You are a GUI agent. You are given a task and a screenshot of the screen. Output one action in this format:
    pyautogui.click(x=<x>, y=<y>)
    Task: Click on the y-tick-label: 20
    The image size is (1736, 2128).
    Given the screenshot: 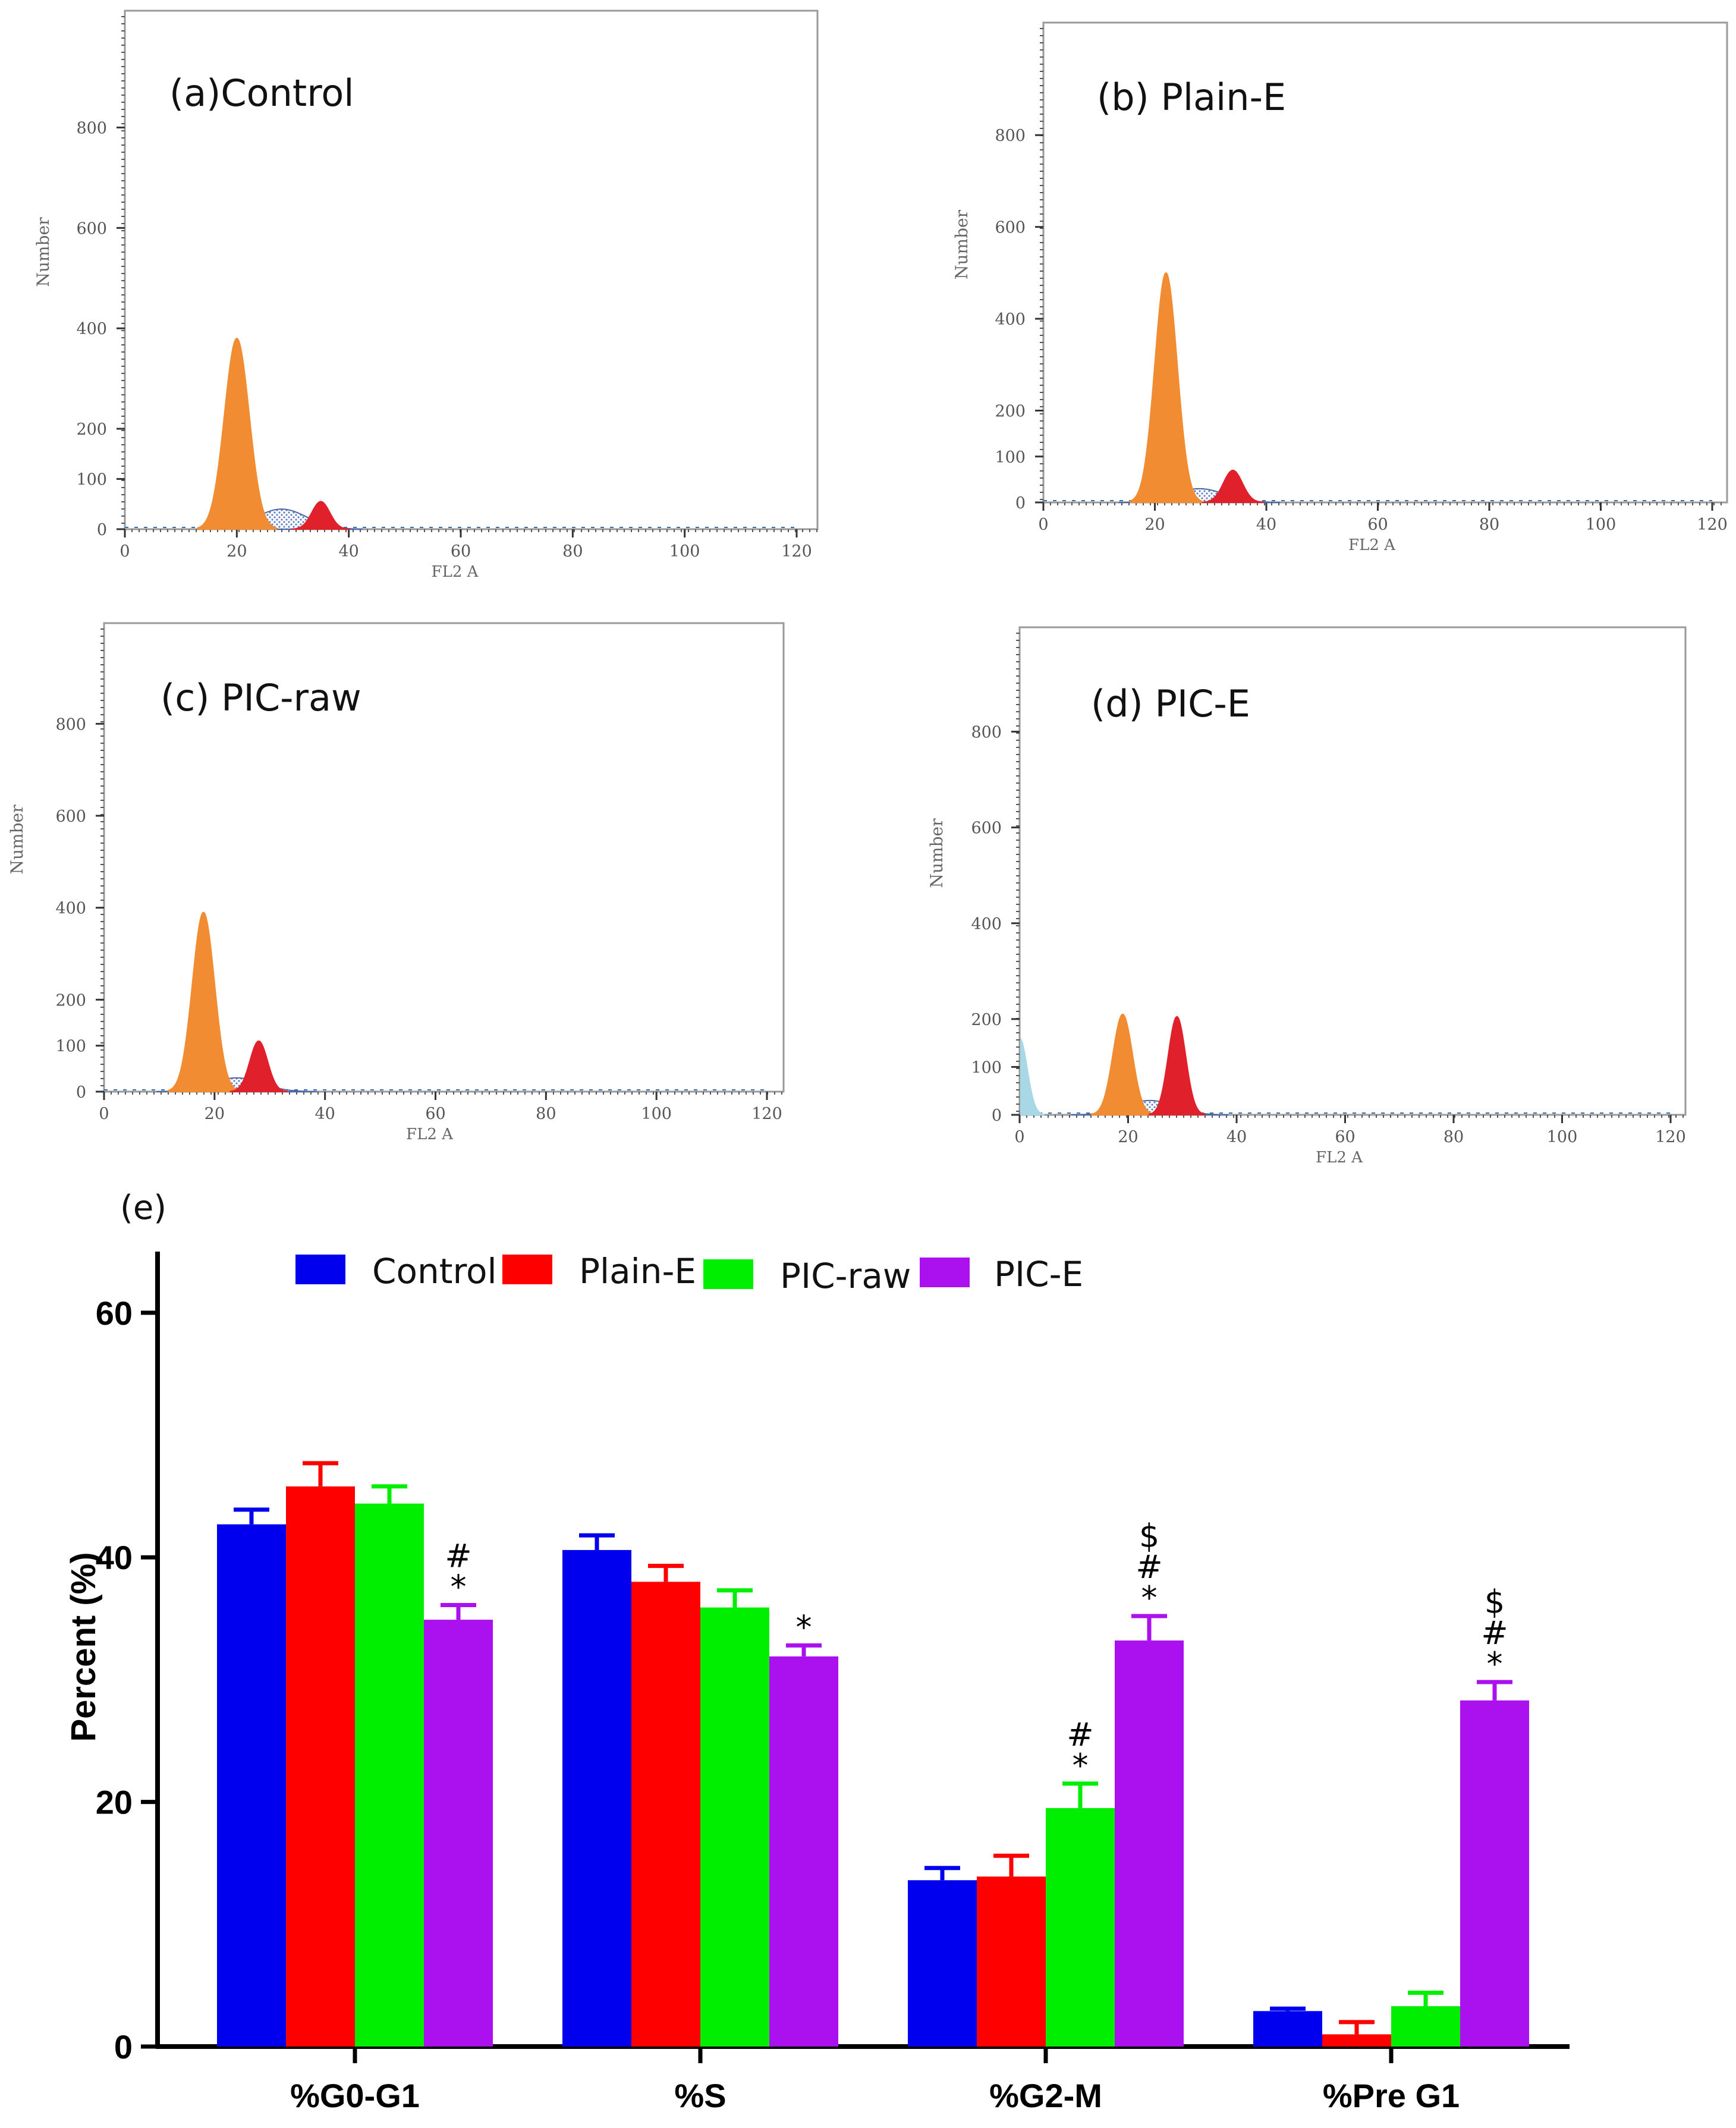 What is the action you would take?
    pyautogui.click(x=114, y=1802)
    